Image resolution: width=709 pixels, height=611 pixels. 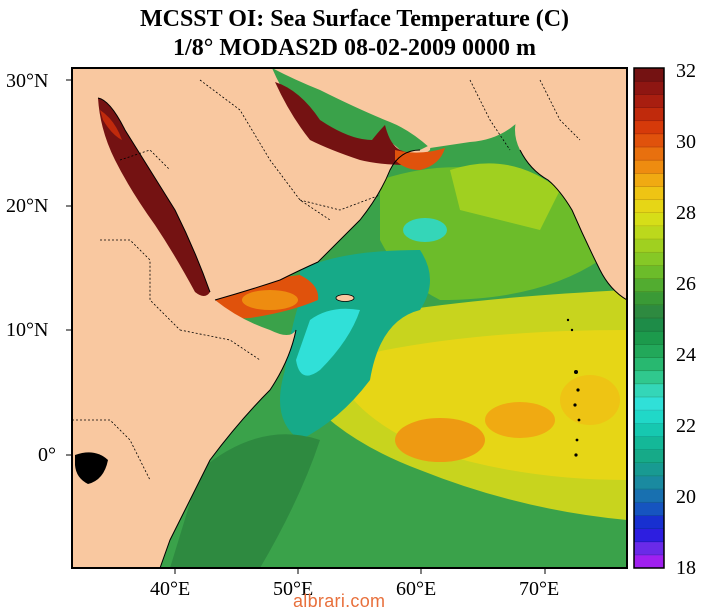 I want to click on colorbar-frame, so click(x=649, y=318).